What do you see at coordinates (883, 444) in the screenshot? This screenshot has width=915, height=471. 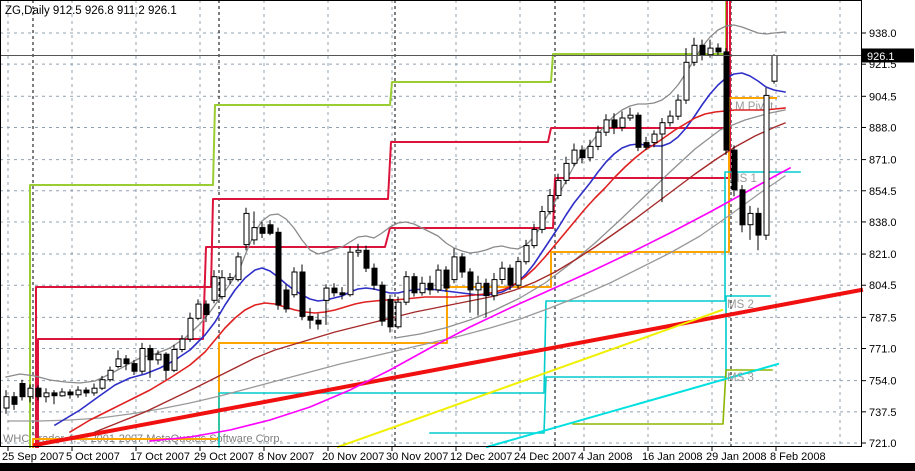 I see `price-tick-label: 721.0` at bounding box center [883, 444].